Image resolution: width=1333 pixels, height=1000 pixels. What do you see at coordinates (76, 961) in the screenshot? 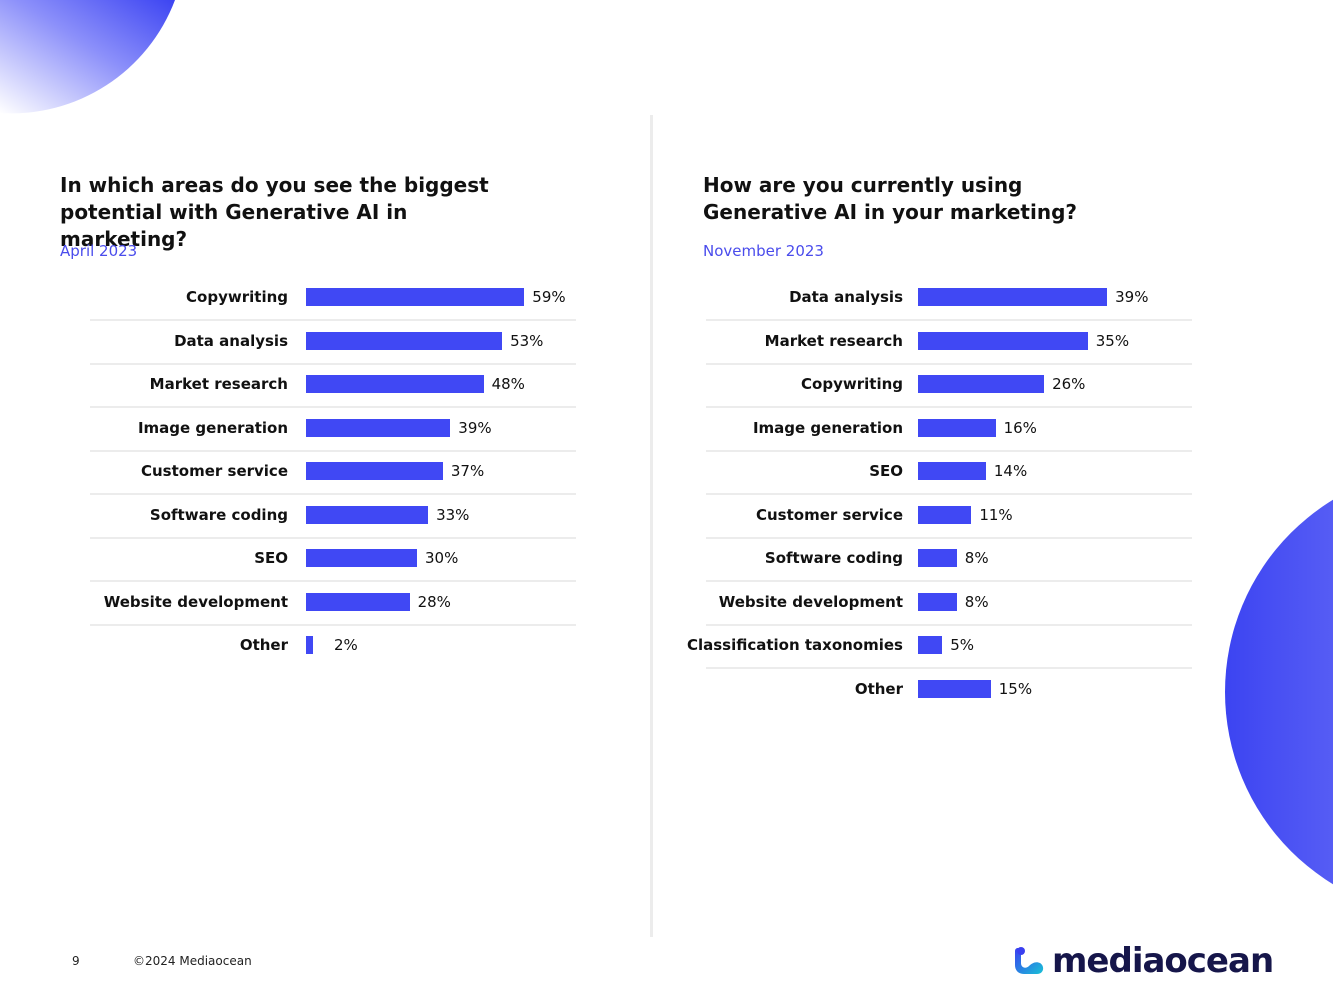
I see `page-number: 9` at bounding box center [76, 961].